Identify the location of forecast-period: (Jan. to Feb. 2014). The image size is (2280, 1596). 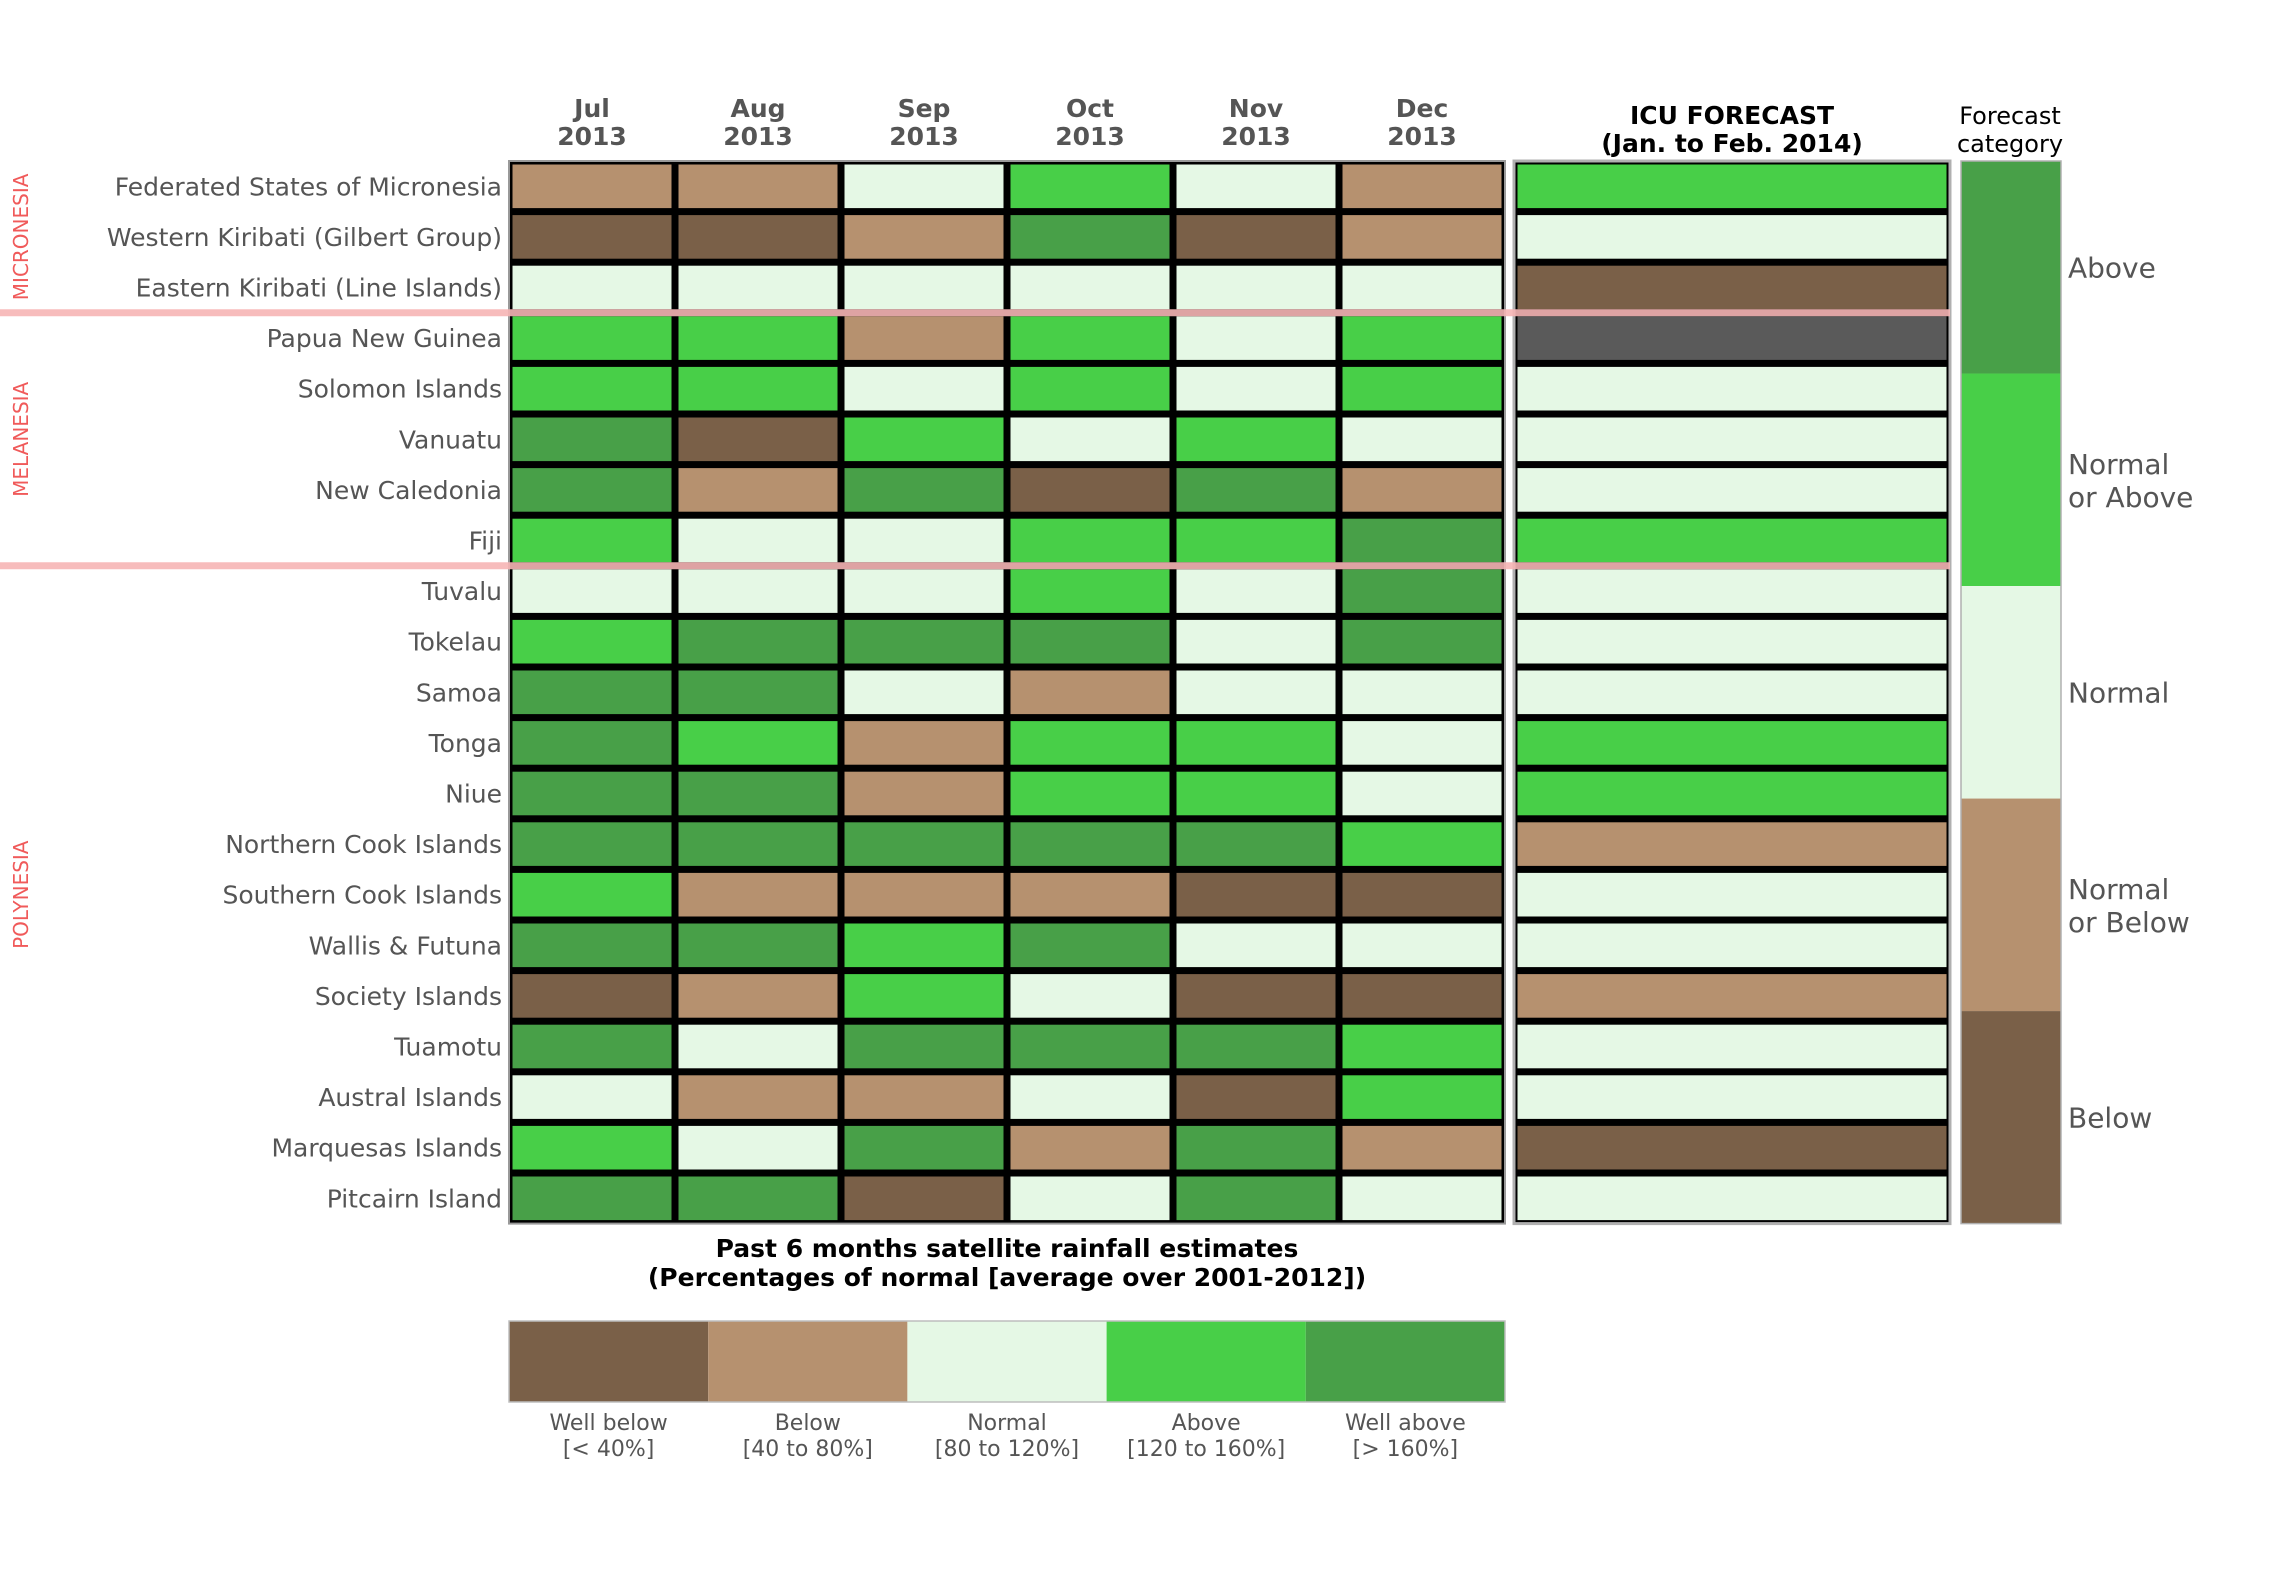
(1732, 143).